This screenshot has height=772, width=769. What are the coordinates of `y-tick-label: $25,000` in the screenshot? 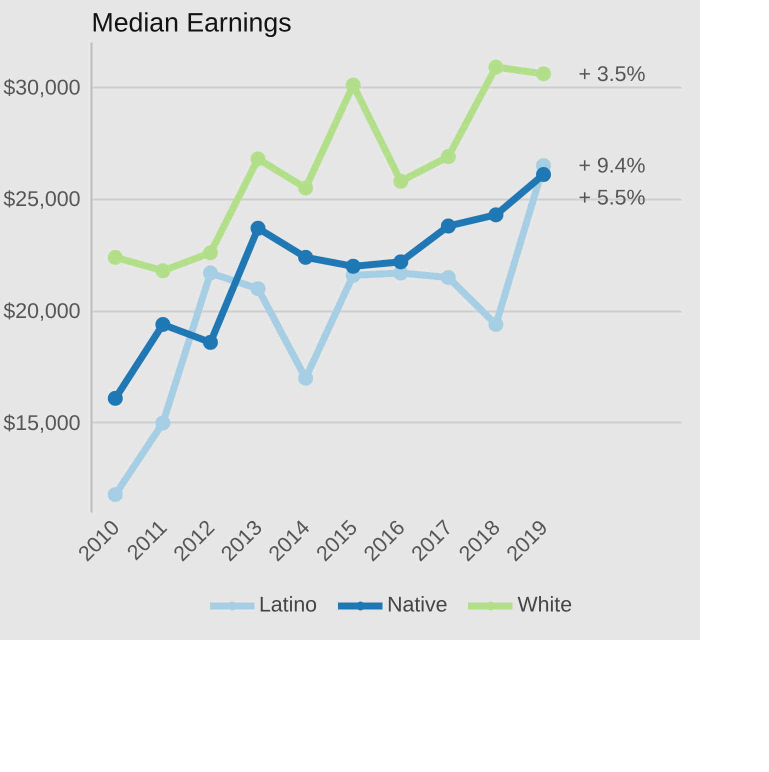 It's located at (42, 199).